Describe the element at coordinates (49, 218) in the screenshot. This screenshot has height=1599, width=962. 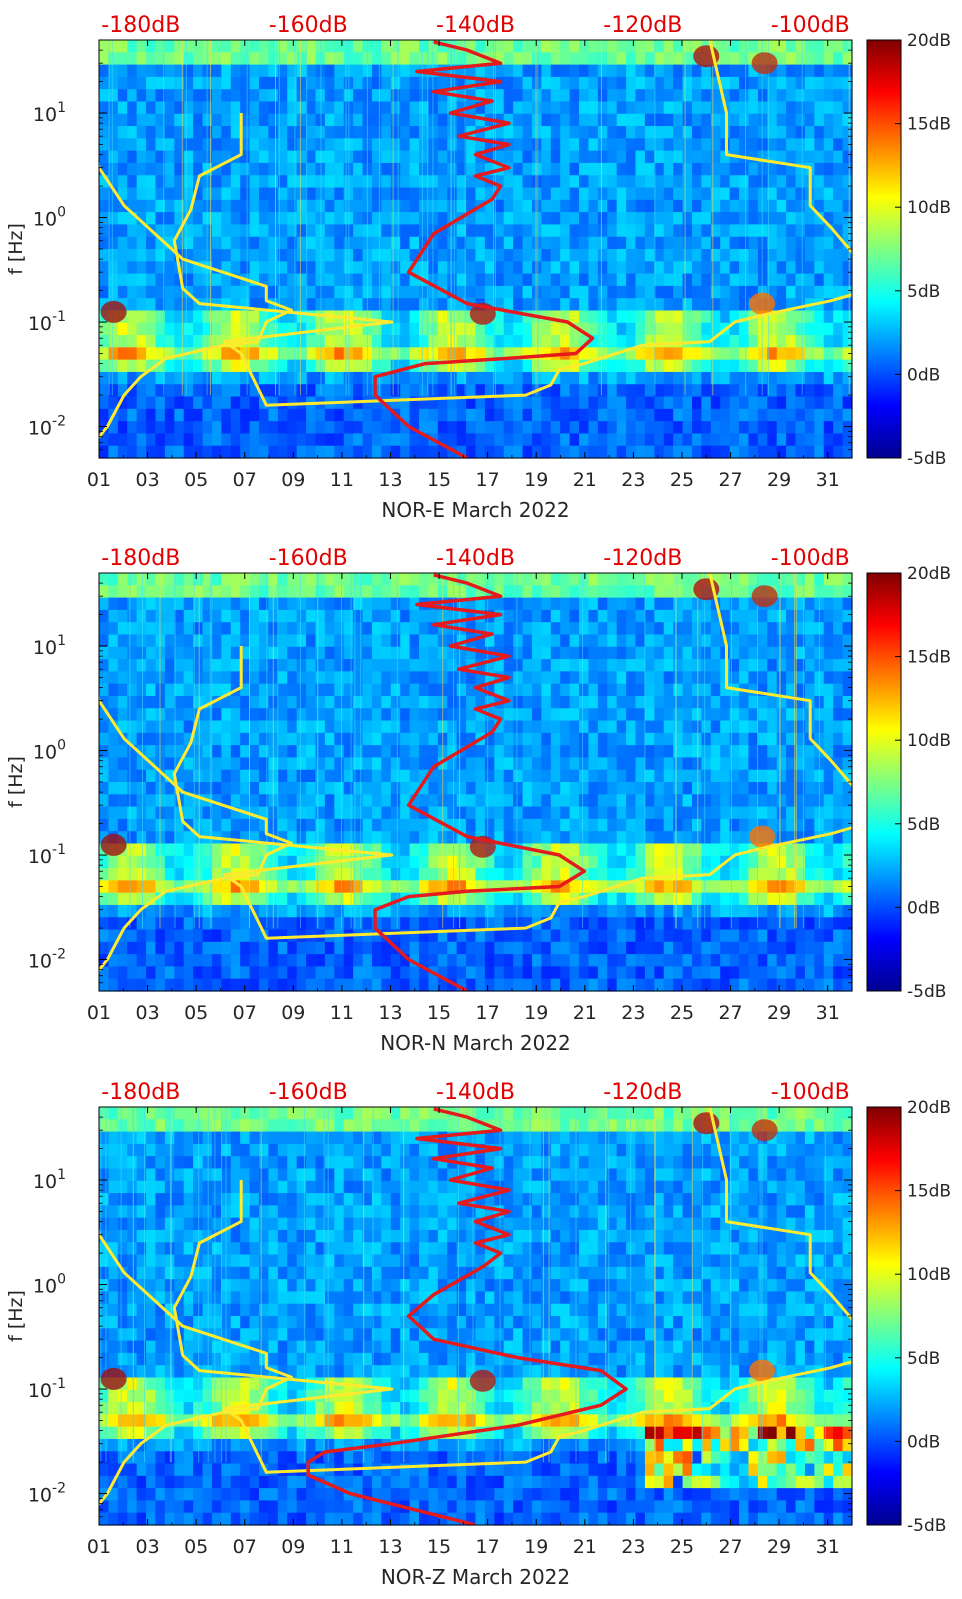
I see `y-tick-label: 10⁰` at that location.